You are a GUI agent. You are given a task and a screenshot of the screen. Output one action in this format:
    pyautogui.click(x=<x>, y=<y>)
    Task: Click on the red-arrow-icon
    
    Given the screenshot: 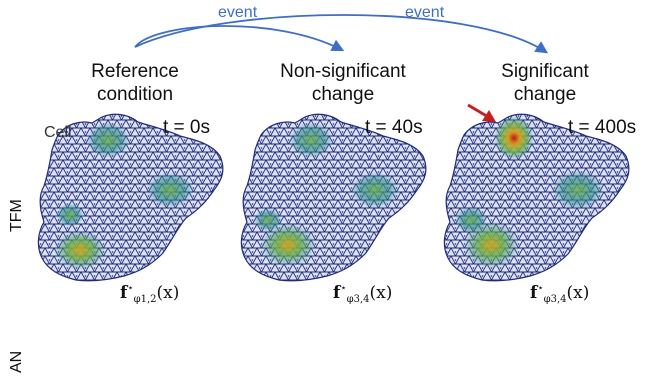 What is the action you would take?
    pyautogui.click(x=481, y=112)
    